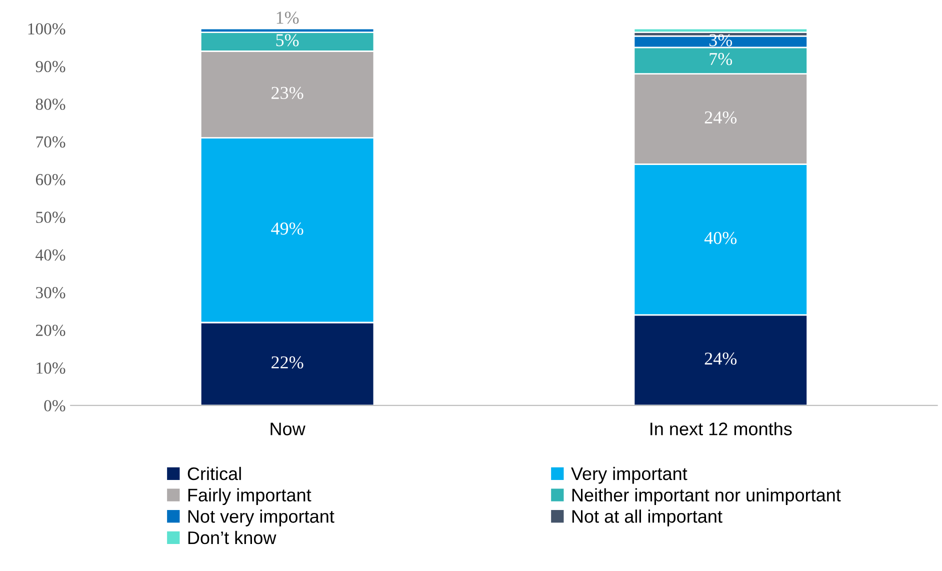 The width and height of the screenshot is (942, 571). I want to click on x-tick-label: In next 12 months, so click(721, 429).